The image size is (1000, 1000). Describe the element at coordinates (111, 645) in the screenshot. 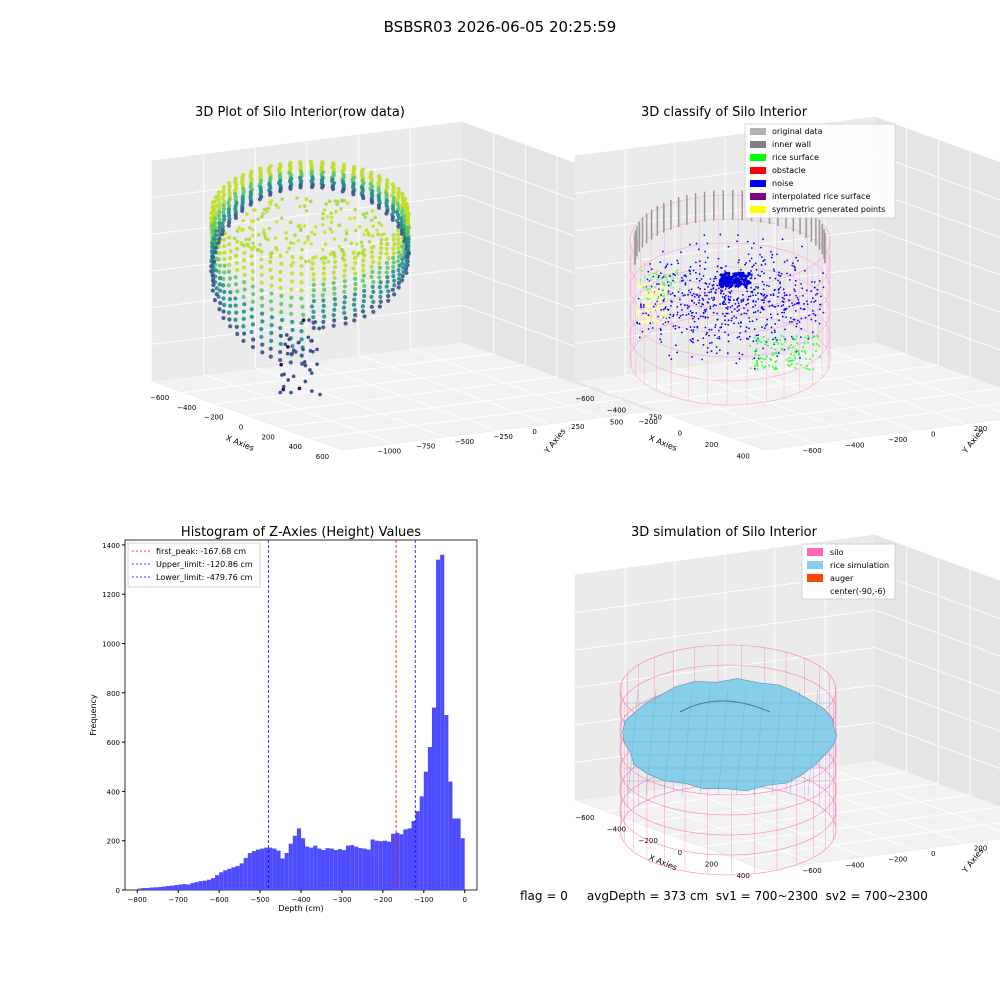

I see `y-tick-label: 1000` at that location.